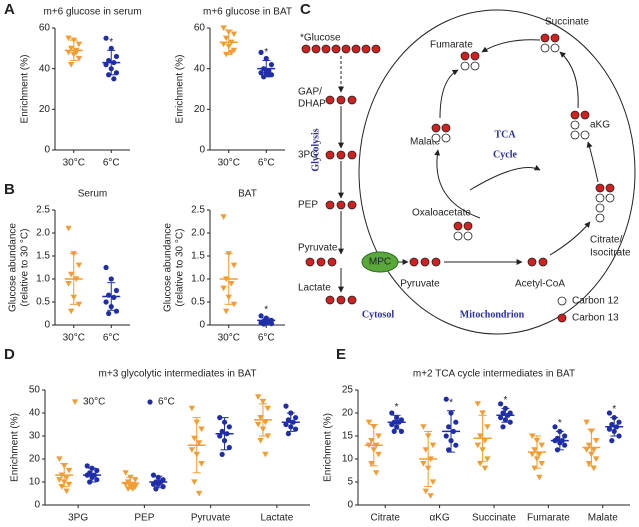 The image size is (639, 527). Describe the element at coordinates (35, 459) in the screenshot. I see `y-tick-label: 20` at that location.